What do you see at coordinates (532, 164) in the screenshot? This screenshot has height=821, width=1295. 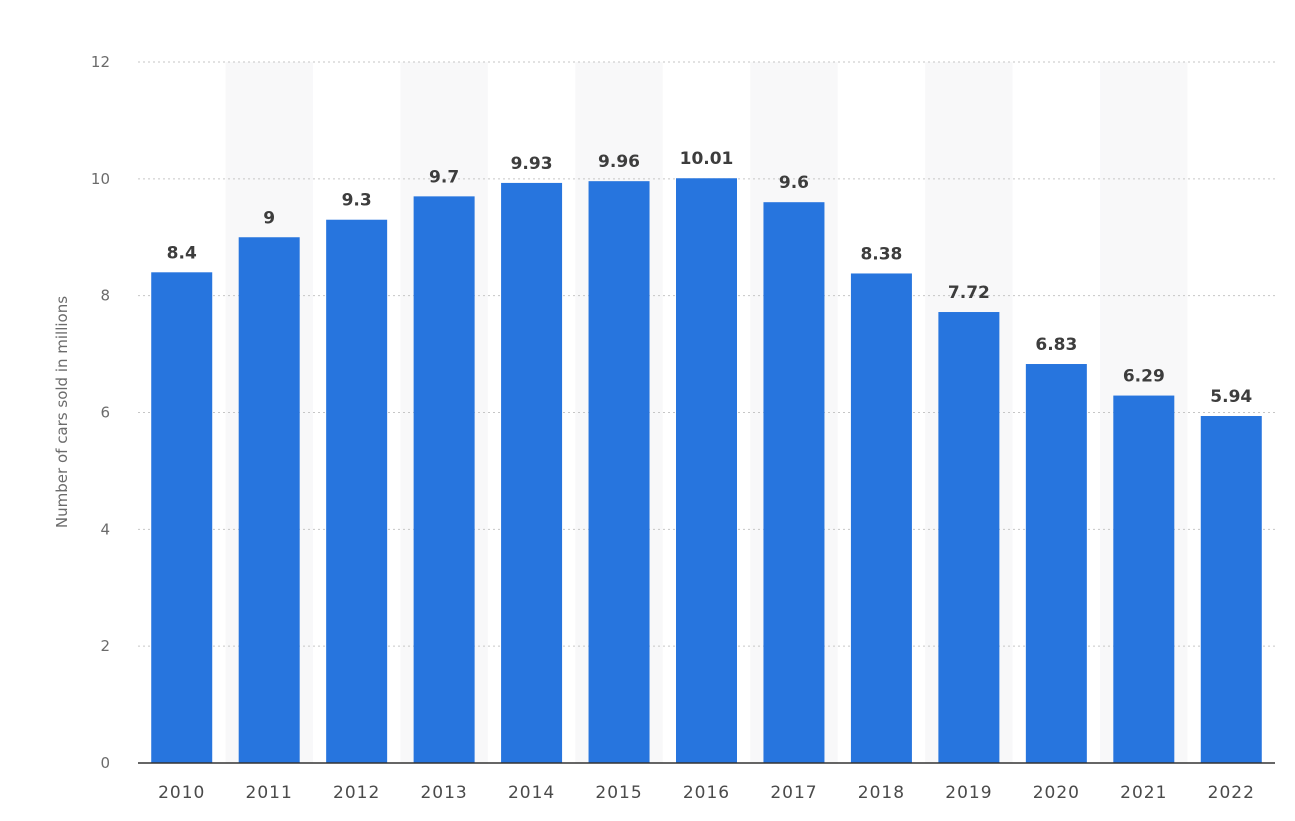 I see `data-label-2014: 9.93` at bounding box center [532, 164].